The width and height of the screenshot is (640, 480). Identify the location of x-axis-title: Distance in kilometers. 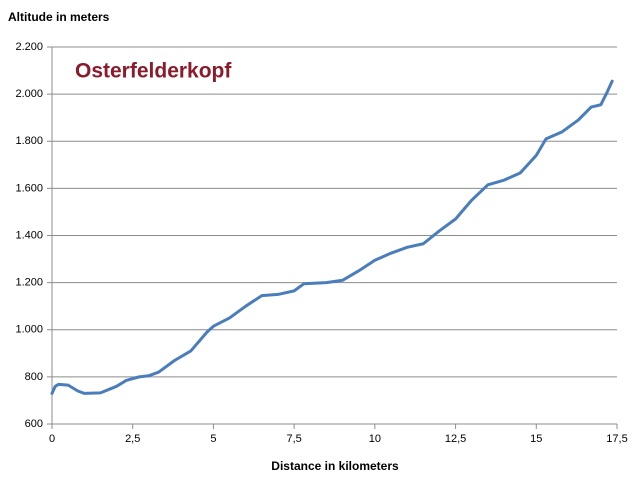
(335, 466).